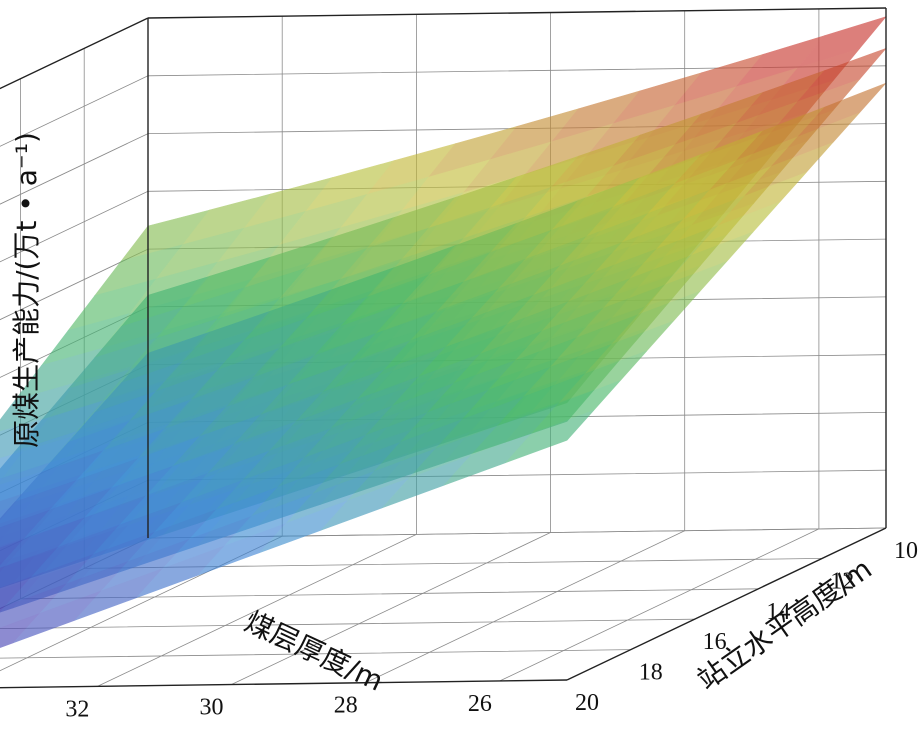 This screenshot has width=918, height=729. Describe the element at coordinates (842, 581) in the screenshot. I see `y-tick-label: 12` at that location.